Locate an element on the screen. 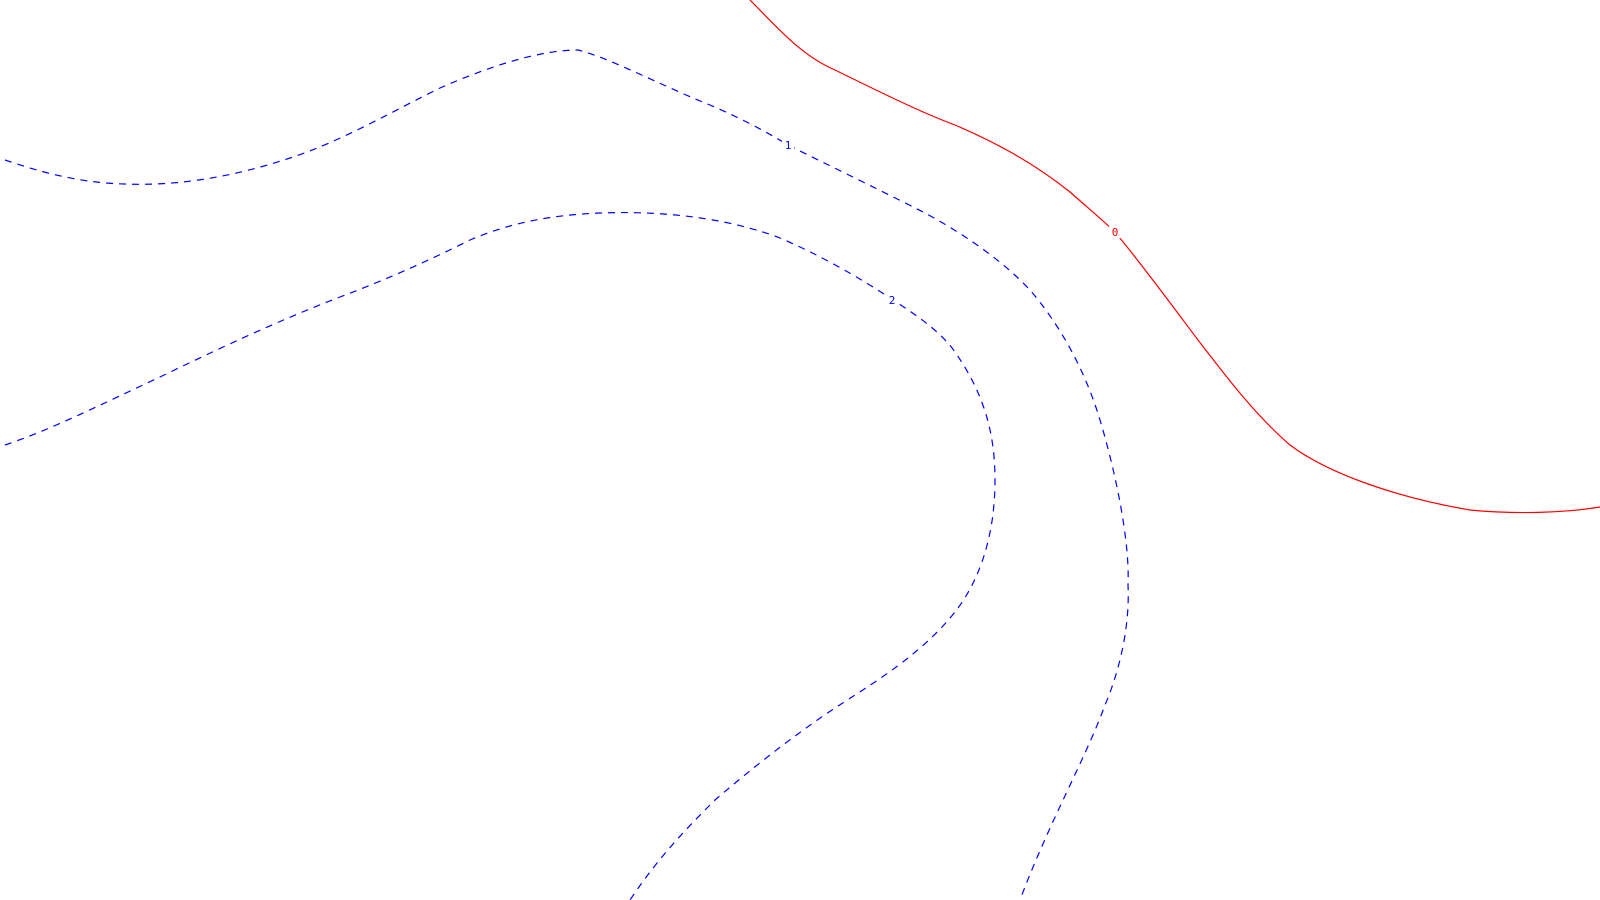  contour-labels: 0 1 2 is located at coordinates (951, 222).